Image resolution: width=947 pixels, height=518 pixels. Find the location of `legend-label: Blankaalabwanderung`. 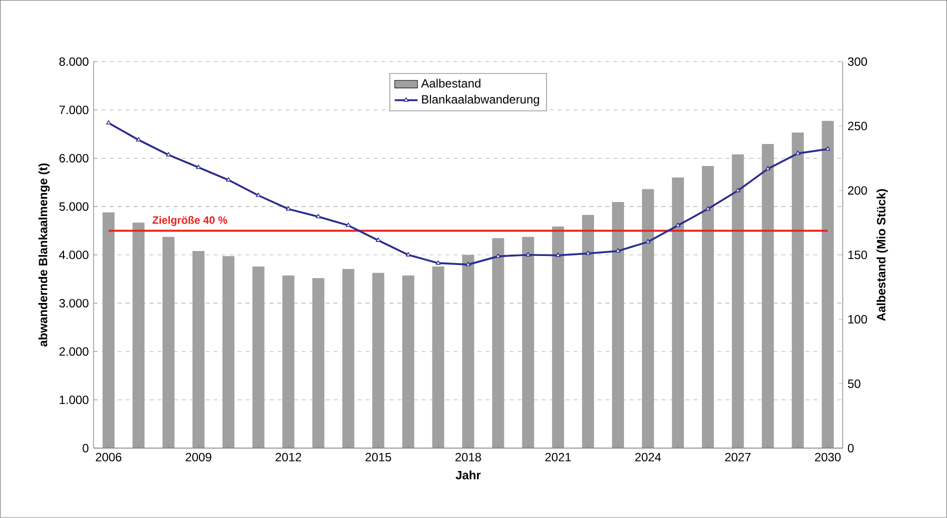

legend-label: Blankaalabwanderung is located at coordinates (481, 100).